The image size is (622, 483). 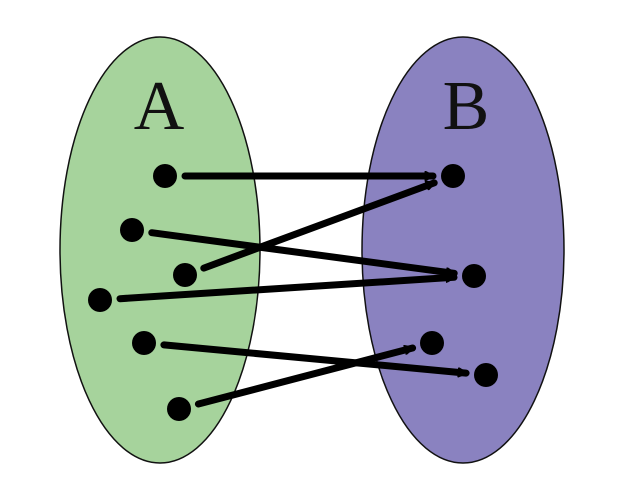 What do you see at coordinates (466, 106) in the screenshot?
I see `set-b-label: B` at bounding box center [466, 106].